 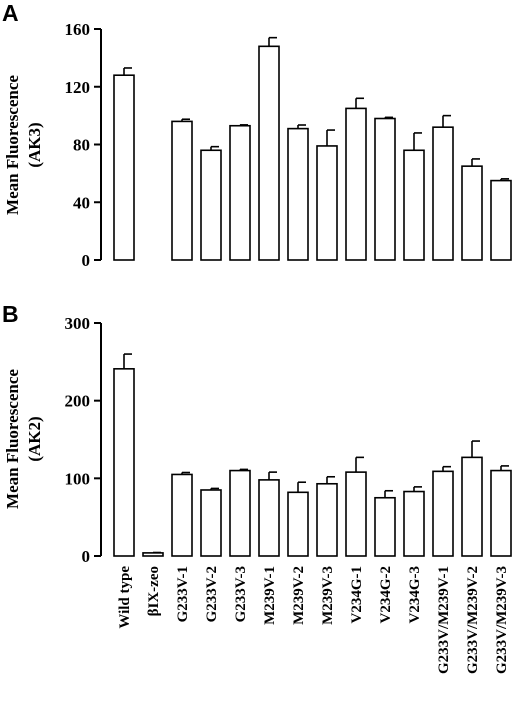 What do you see at coordinates (415, 595) in the screenshot?
I see `category-label-11: V234G-3` at bounding box center [415, 595].